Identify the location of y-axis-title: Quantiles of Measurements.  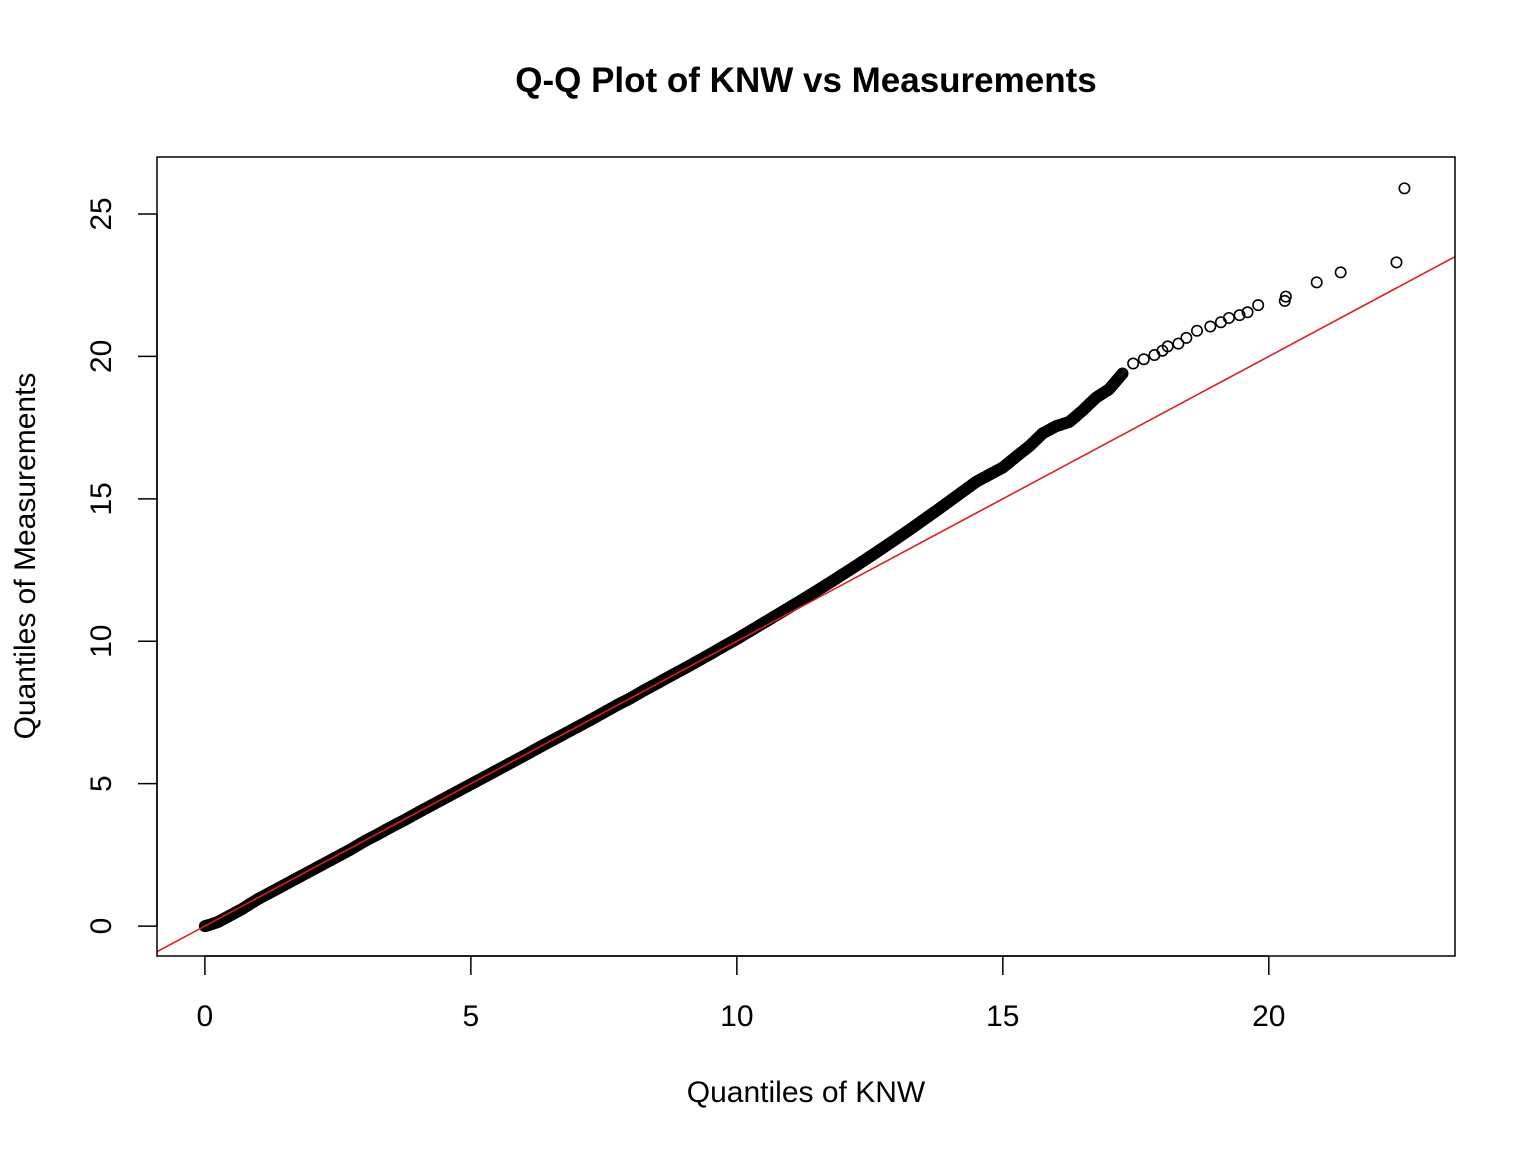
(25, 556).